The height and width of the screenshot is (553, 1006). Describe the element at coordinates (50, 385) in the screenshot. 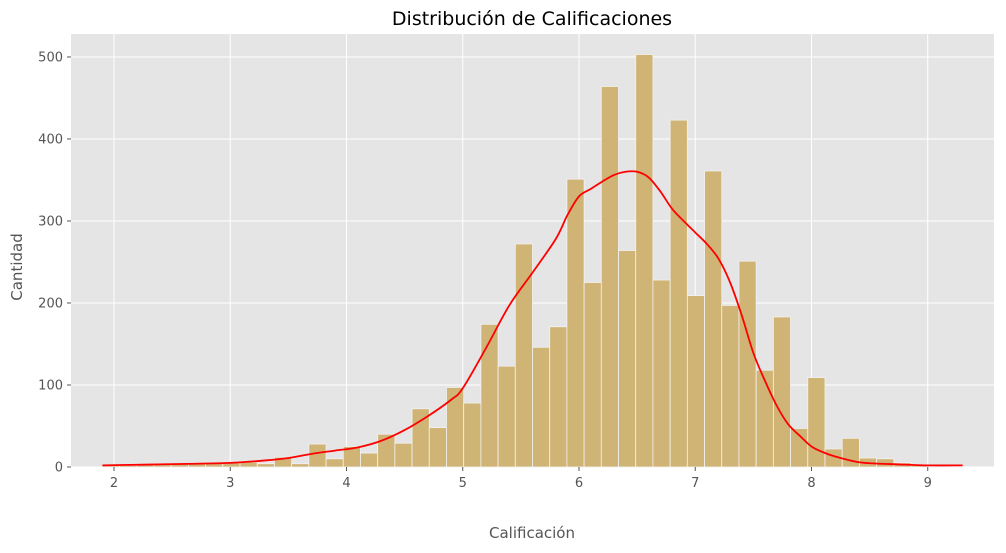

I see `y-tick-label: 100` at that location.